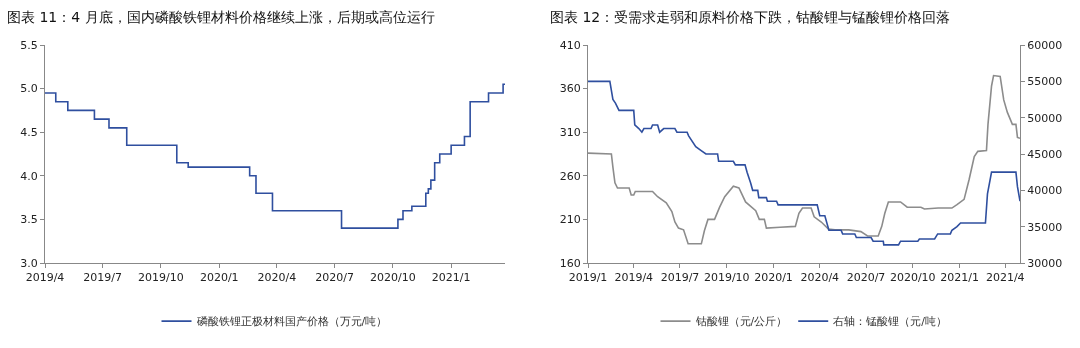 The height and width of the screenshot is (348, 1080). What do you see at coordinates (750, 17) in the screenshot?
I see `chart-title: 图表 12：受需求走弱和原料价格下跌，钴酸锂与锰酸锂价格回落` at bounding box center [750, 17].